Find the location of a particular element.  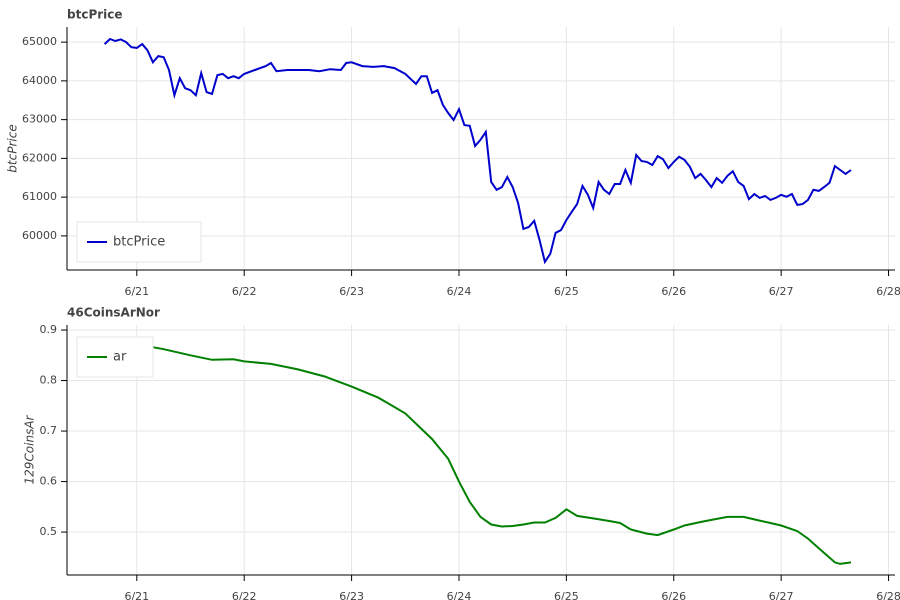

y-axis-label: btcPrice is located at coordinates (13, 148).